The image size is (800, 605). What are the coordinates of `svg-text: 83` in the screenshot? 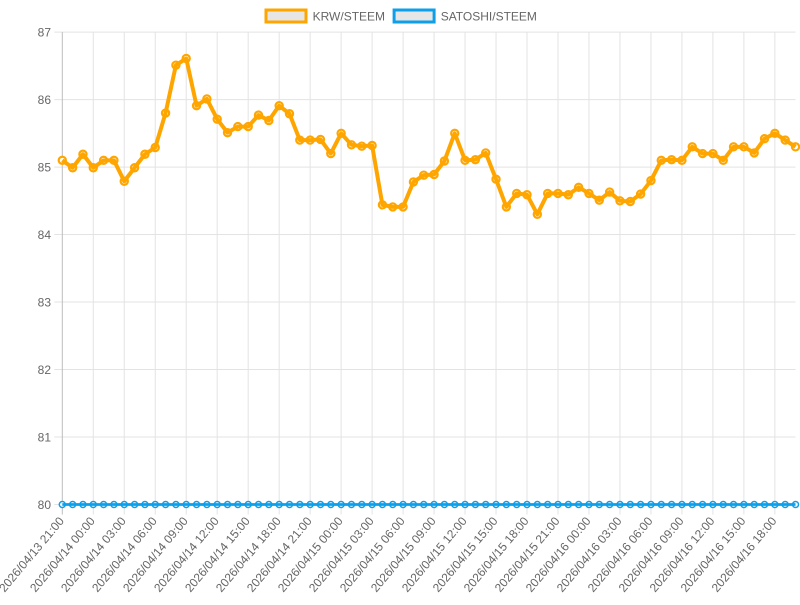 It's located at (45, 302).